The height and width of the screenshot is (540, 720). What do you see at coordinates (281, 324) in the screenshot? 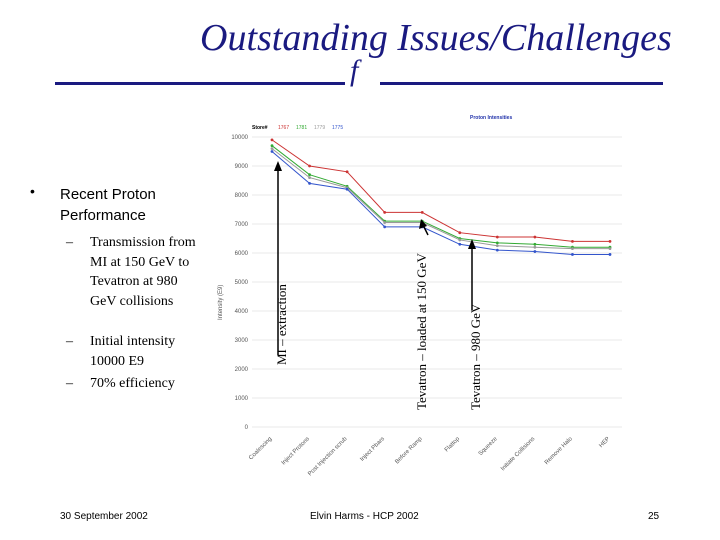
I see `annotation-mi-extraction: MI – extraction` at bounding box center [281, 324].